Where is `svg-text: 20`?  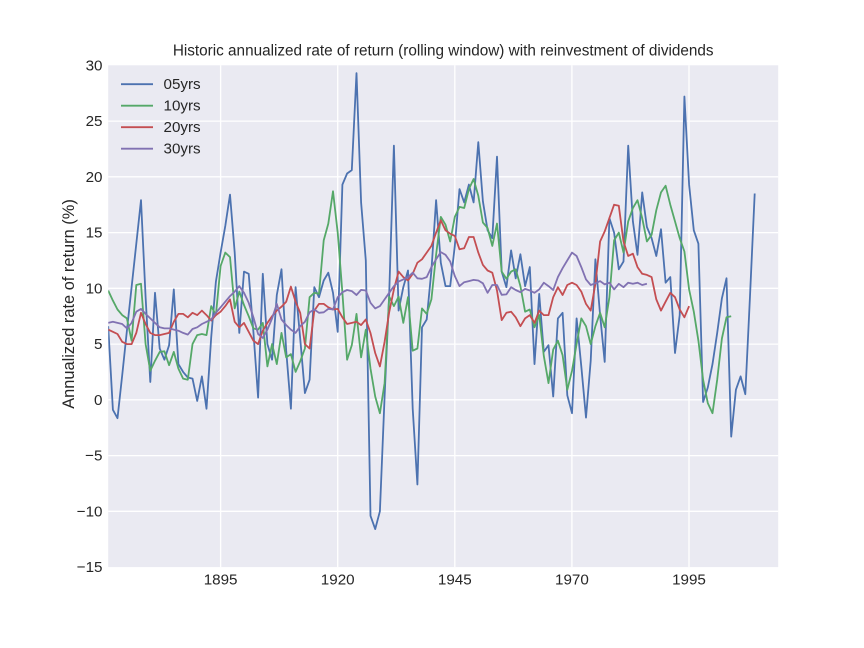 svg-text: 20 is located at coordinates (94, 177).